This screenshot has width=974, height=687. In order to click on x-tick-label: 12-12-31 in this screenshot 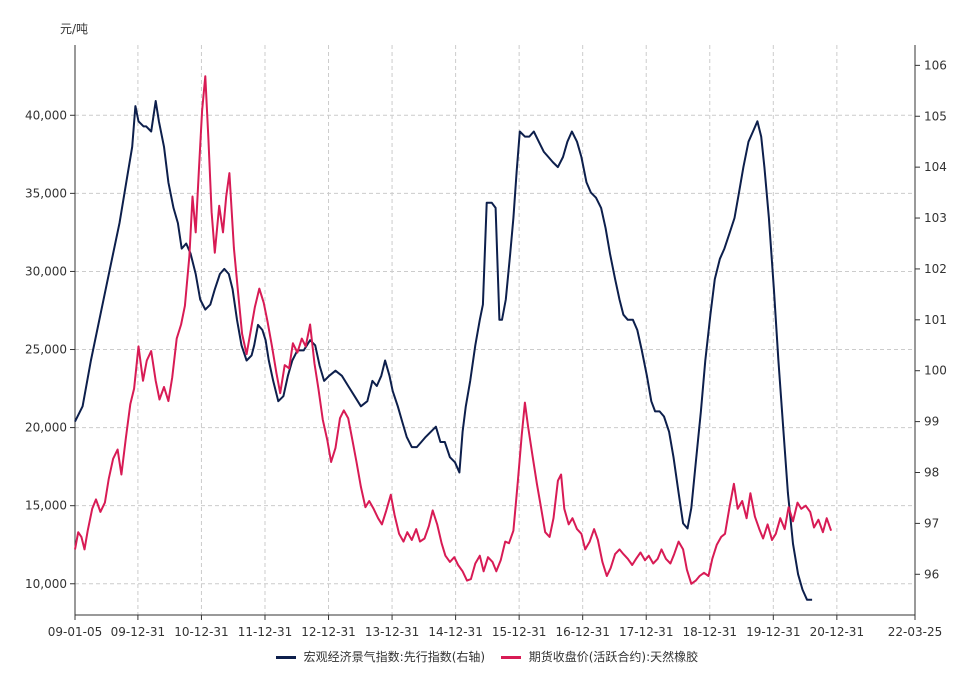, I will do `click(328, 632)`.